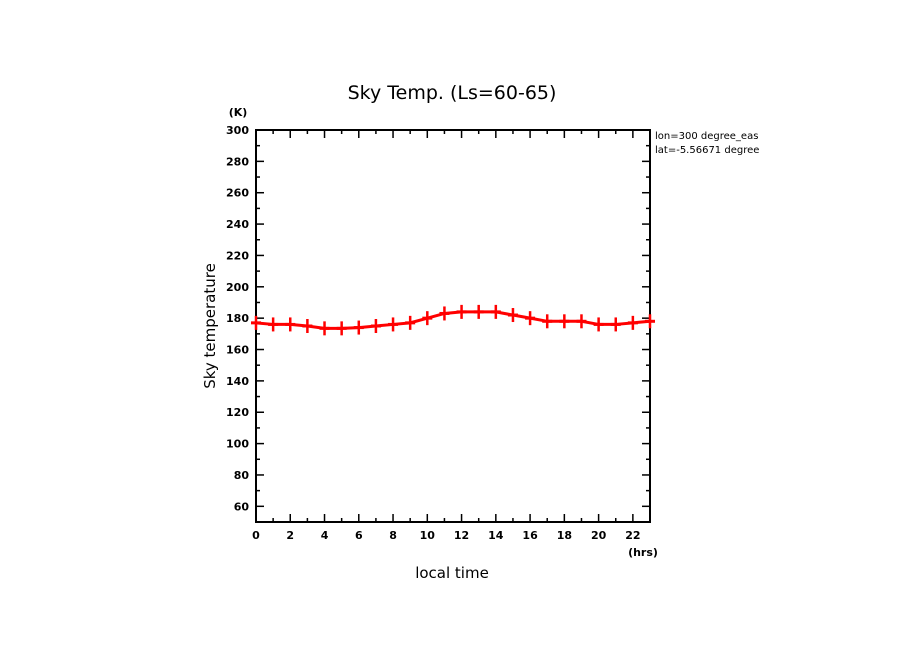 The height and width of the screenshot is (654, 904). I want to click on x-tick-label: 22, so click(632, 535).